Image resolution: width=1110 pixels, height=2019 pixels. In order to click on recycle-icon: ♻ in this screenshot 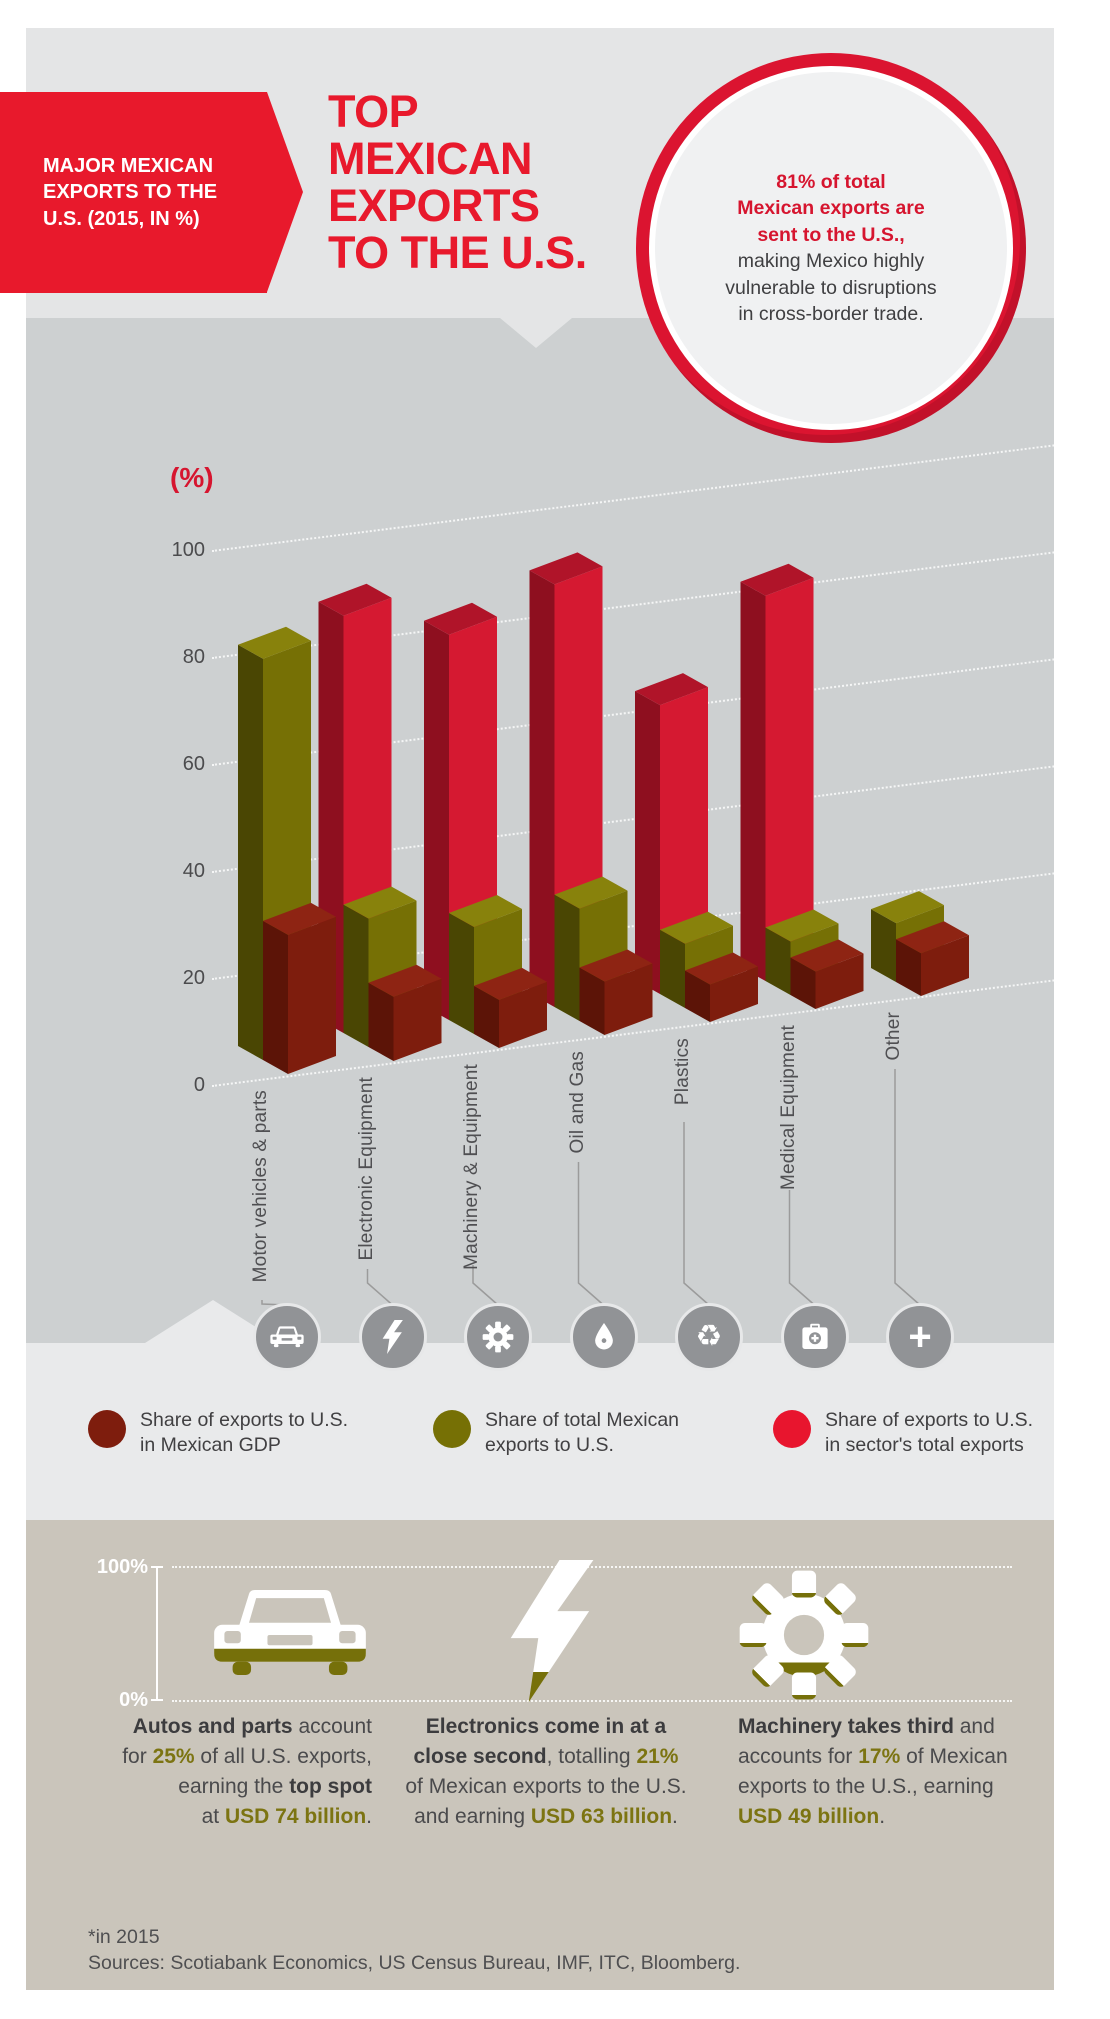, I will do `click(709, 1337)`.